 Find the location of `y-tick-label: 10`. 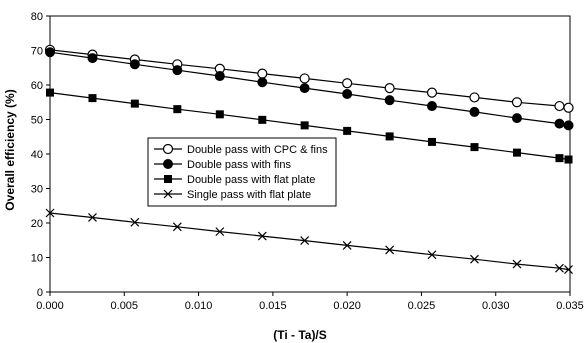

y-tick-label: 10 is located at coordinates (37, 259).